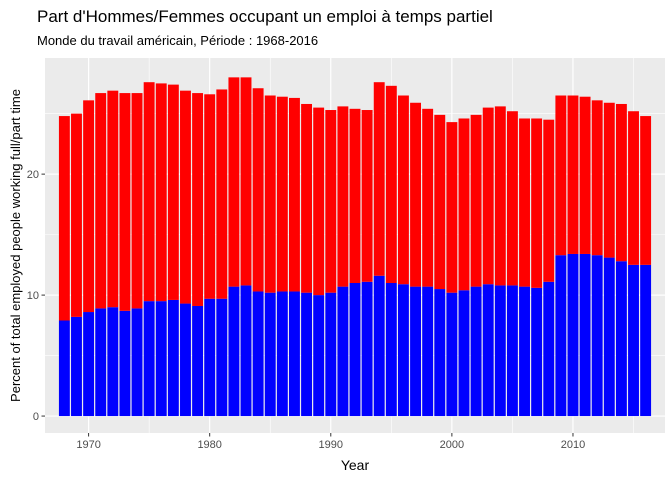 The height and width of the screenshot is (480, 672). I want to click on x-tick-label: 2000, so click(452, 445).